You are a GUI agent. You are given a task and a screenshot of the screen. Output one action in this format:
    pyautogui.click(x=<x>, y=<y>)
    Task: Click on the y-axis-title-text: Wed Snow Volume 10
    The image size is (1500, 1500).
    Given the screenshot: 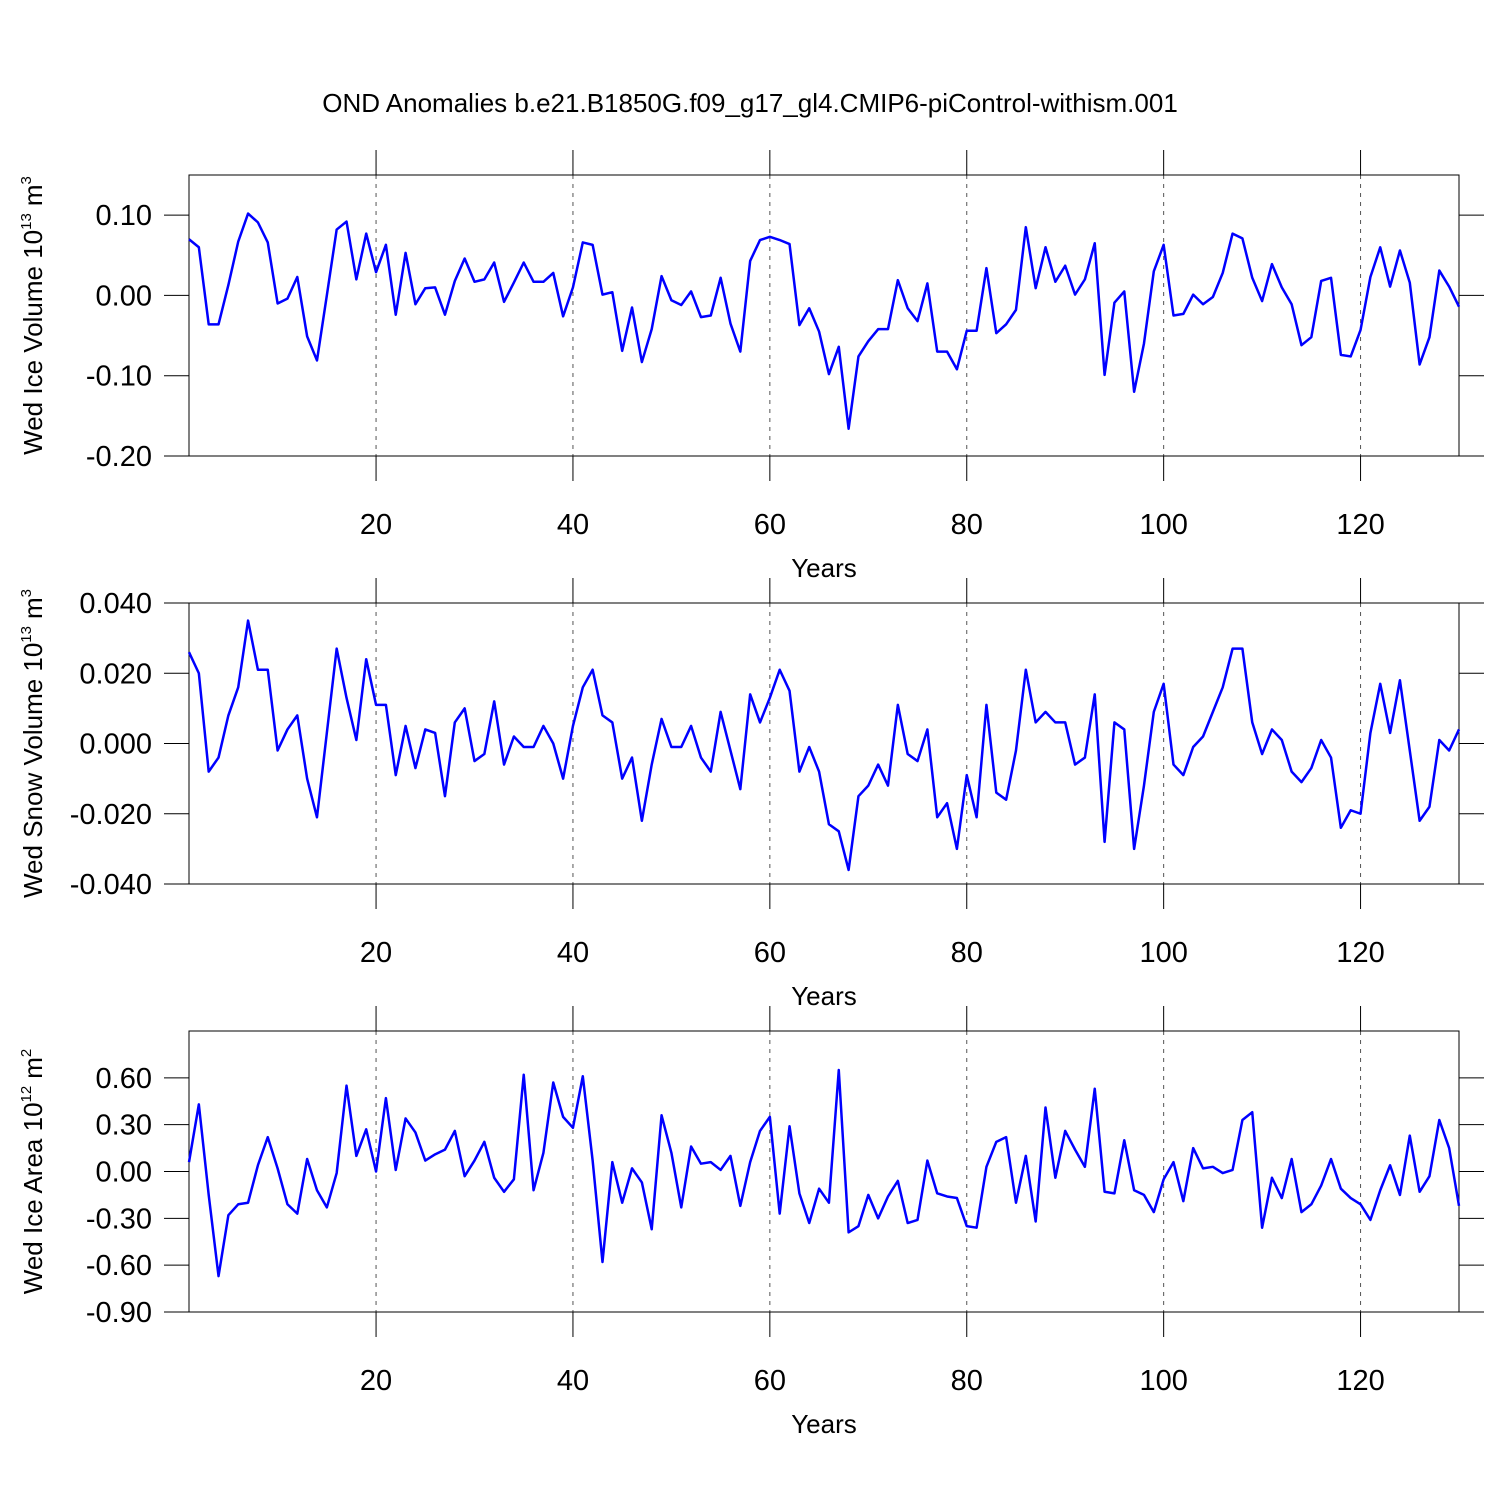 What is the action you would take?
    pyautogui.click(x=33, y=770)
    